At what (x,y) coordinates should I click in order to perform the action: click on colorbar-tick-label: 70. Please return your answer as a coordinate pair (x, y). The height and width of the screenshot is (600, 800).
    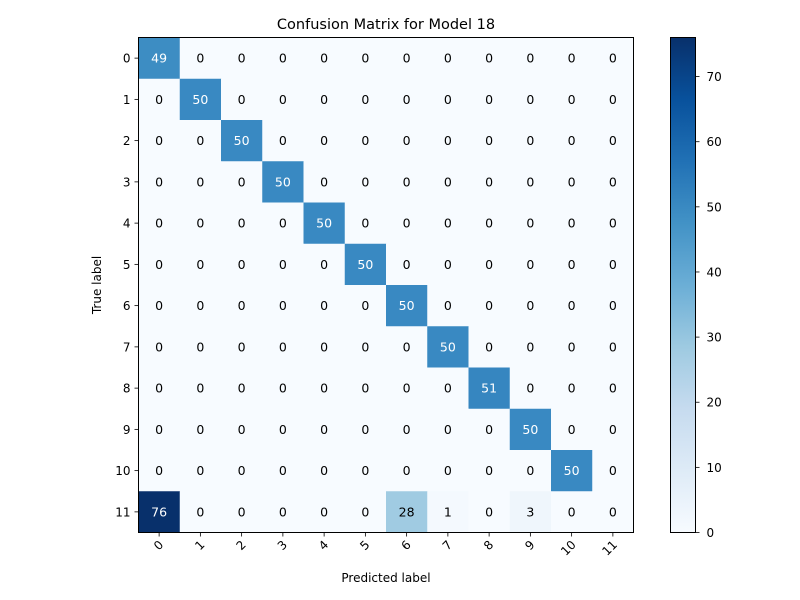
    Looking at the image, I should click on (714, 77).